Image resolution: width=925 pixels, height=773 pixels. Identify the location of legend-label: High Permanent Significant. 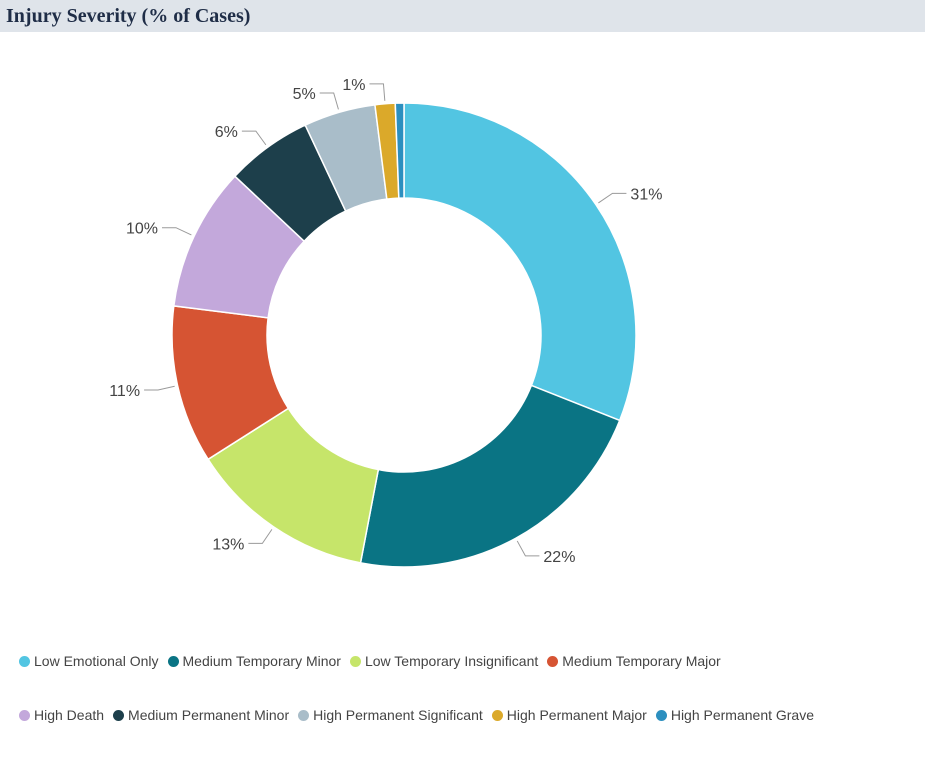
(398, 715).